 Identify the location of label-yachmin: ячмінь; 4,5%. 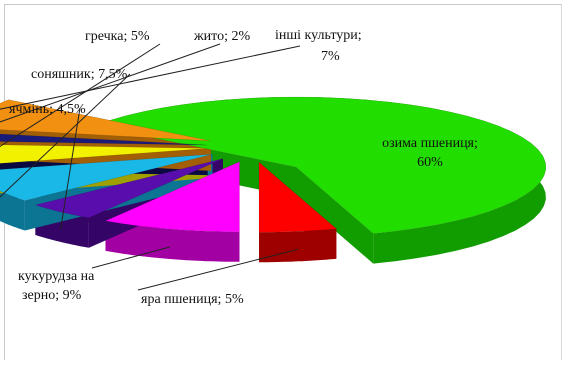
(47, 109).